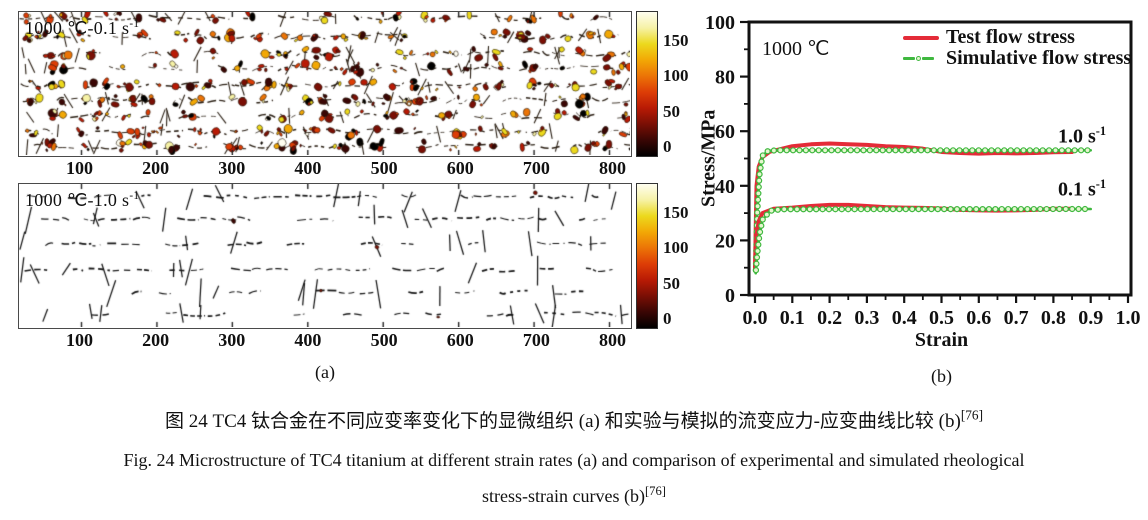 Image resolution: width=1148 pixels, height=520 pixels. Describe the element at coordinates (725, 78) in the screenshot. I see `svg-text: 80` at that location.